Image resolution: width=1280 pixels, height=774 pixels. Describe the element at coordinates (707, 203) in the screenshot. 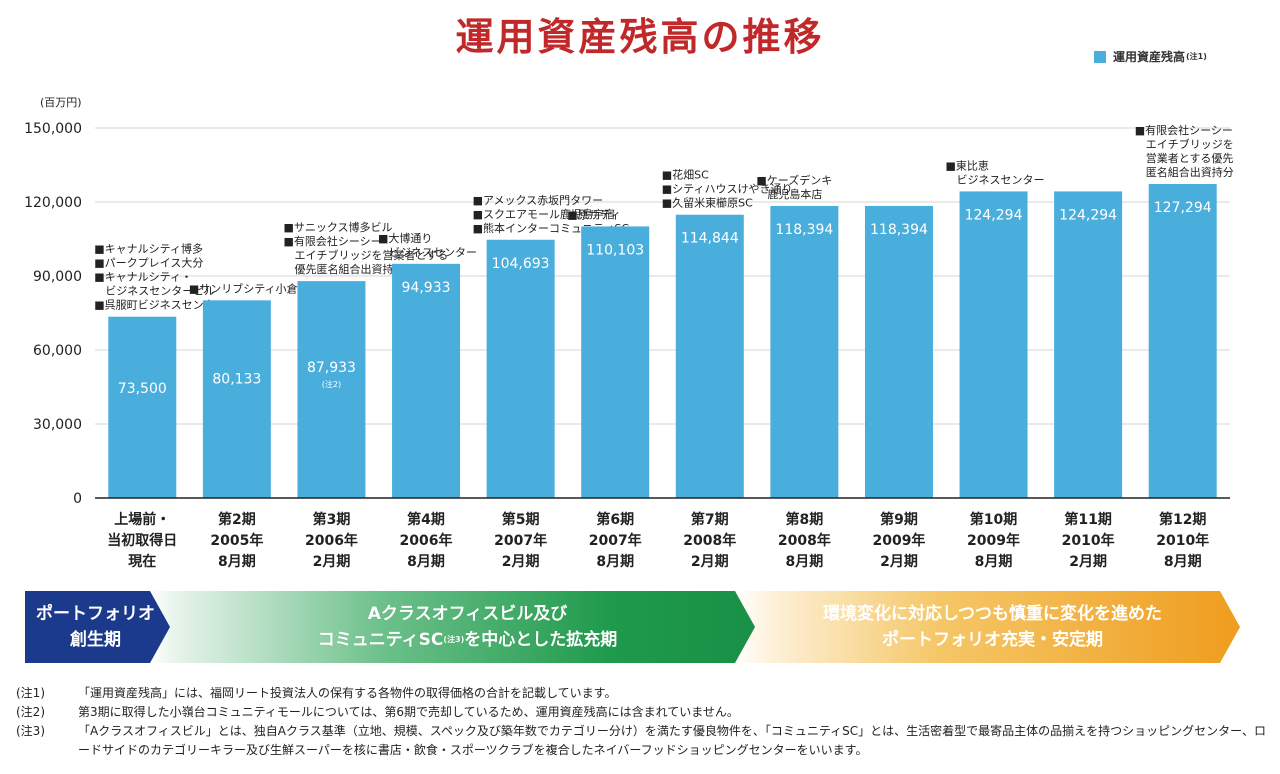

I see `bar-annotation: ■久留米東櫛原SC` at that location.